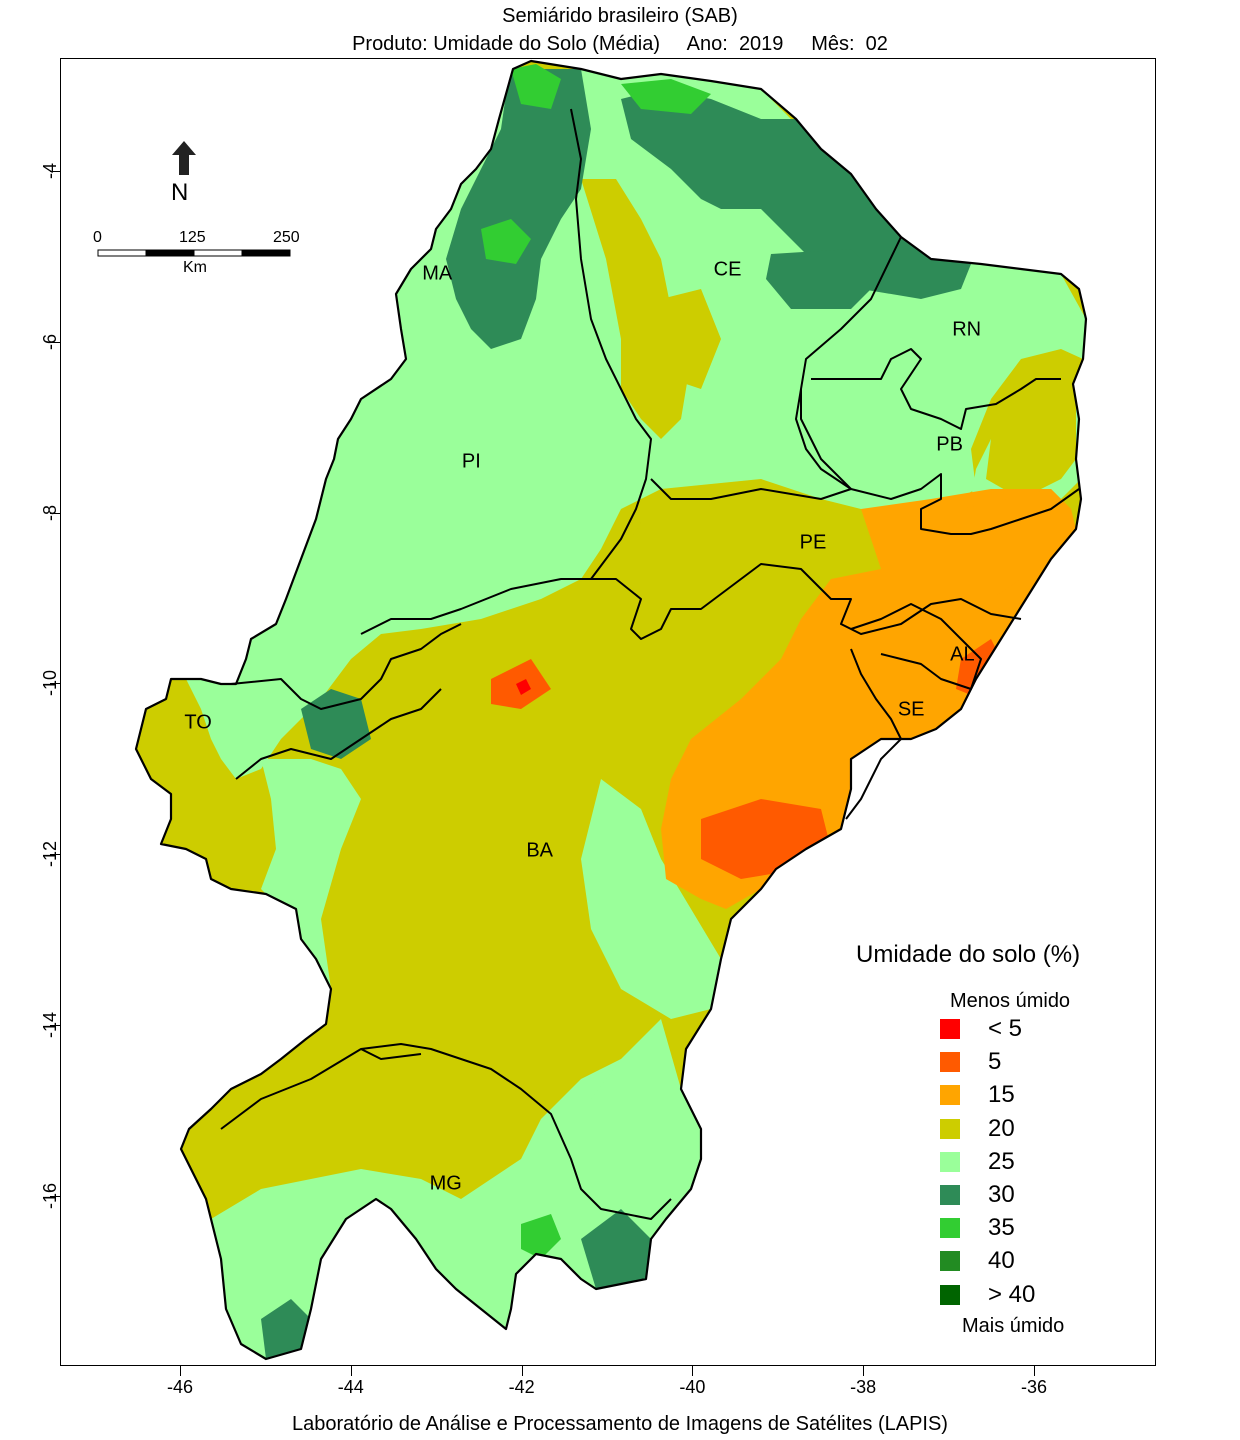  Describe the element at coordinates (471, 461) in the screenshot. I see `state-label-pi: PI` at that location.